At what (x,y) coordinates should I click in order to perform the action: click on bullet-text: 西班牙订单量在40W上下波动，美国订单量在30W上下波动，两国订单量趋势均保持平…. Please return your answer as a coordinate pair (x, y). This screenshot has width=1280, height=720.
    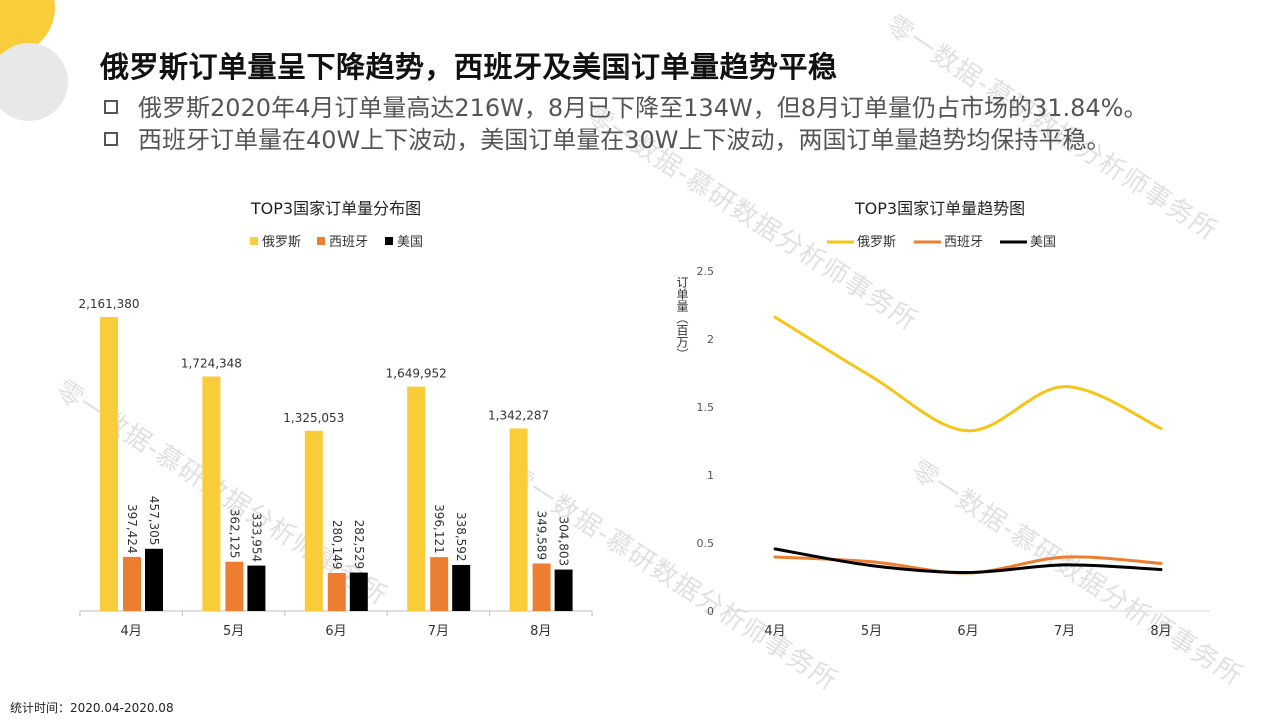
    Looking at the image, I should click on (624, 140).